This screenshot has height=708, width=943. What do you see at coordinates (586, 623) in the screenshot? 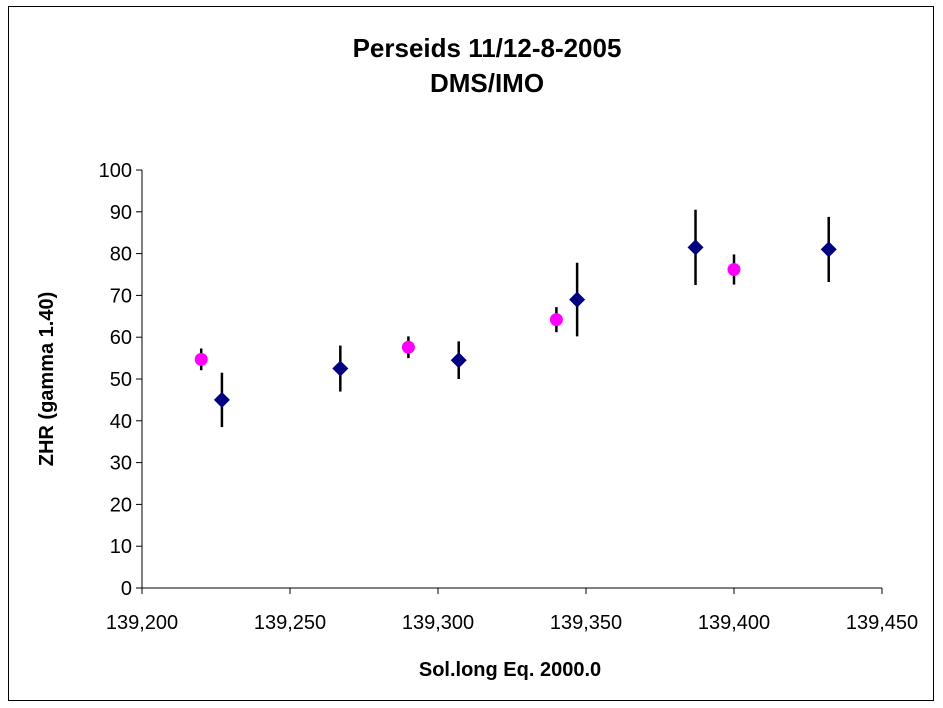
I see `x-tick-label: 139,350` at bounding box center [586, 623].